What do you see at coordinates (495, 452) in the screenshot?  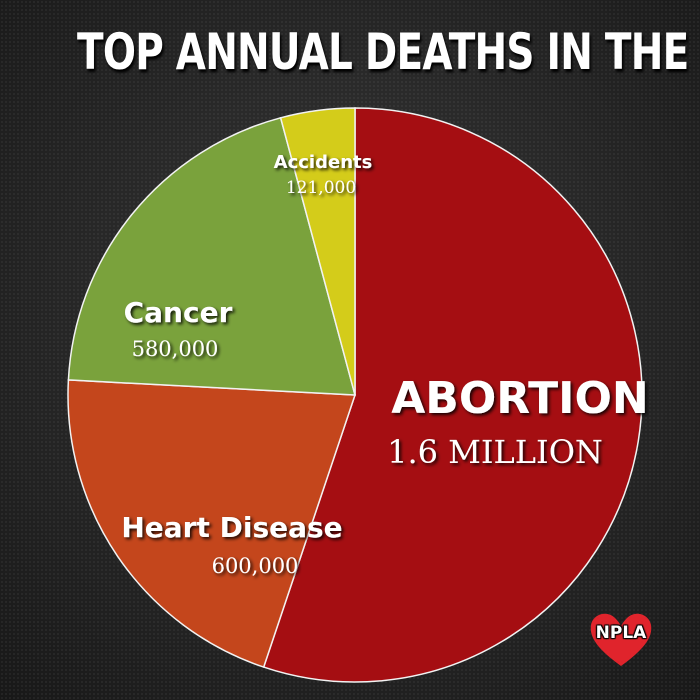 I see `slice-value-abortion: 1.6 MILLION` at bounding box center [495, 452].